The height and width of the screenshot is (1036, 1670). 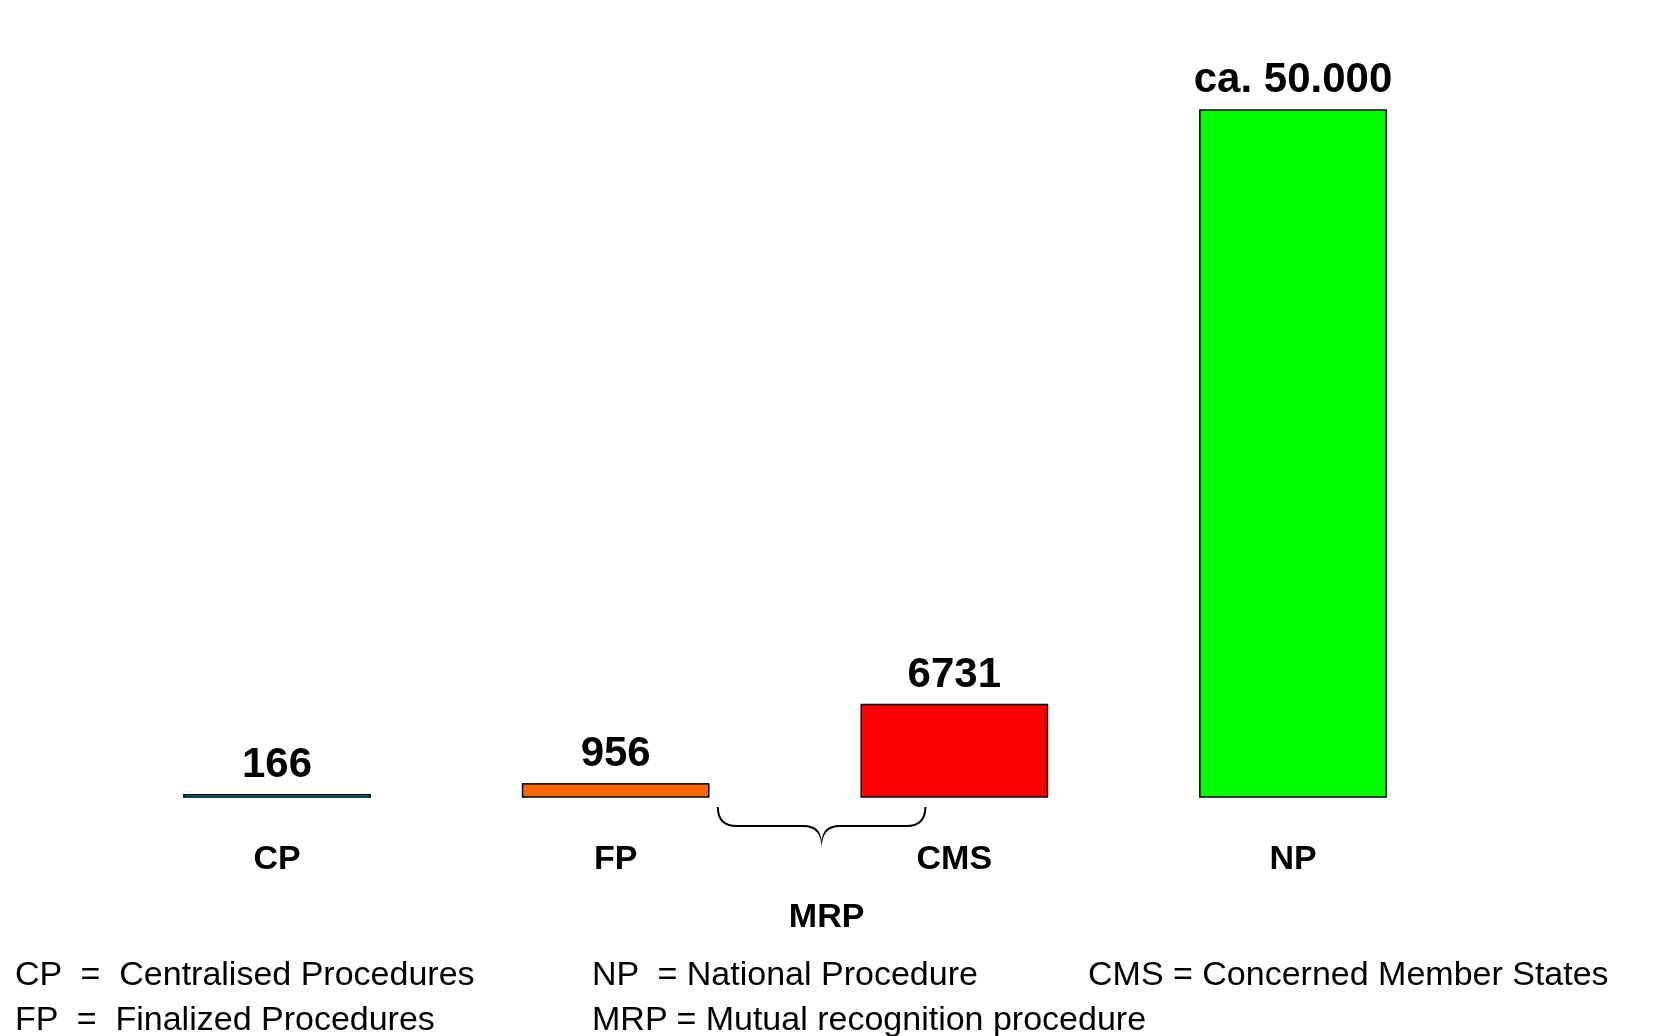 What do you see at coordinates (826, 915) in the screenshot?
I see `text: MRP` at bounding box center [826, 915].